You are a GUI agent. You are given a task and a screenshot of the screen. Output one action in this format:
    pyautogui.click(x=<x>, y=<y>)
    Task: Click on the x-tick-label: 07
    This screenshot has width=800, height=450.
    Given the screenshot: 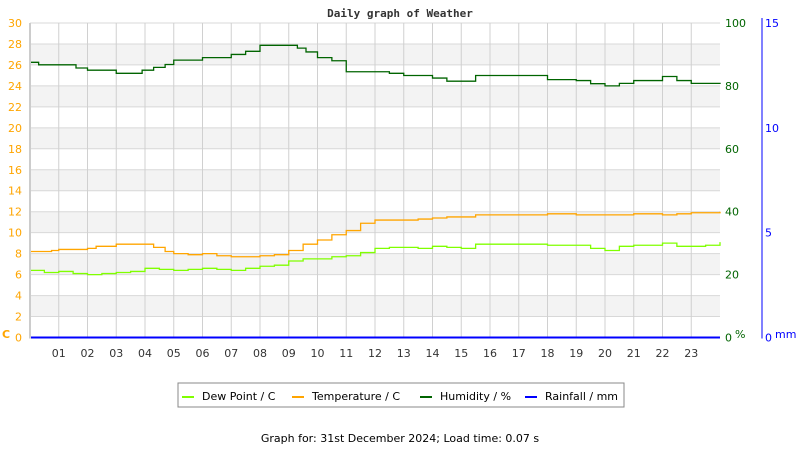 What is the action you would take?
    pyautogui.click(x=231, y=353)
    